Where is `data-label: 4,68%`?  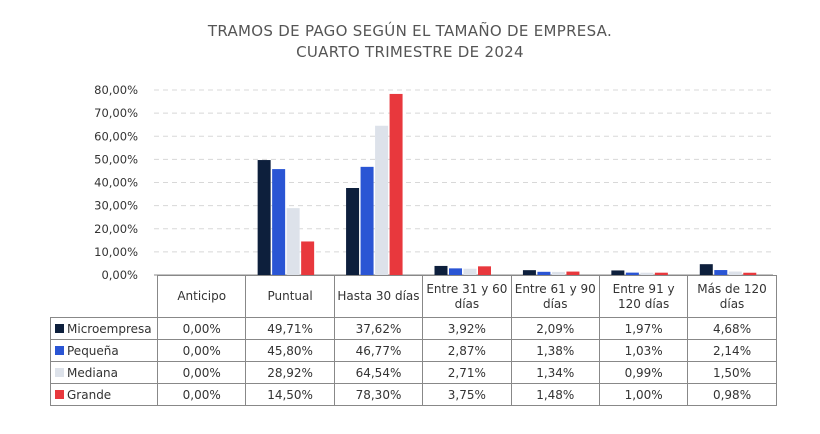
data-label: 4,68% is located at coordinates (732, 328).